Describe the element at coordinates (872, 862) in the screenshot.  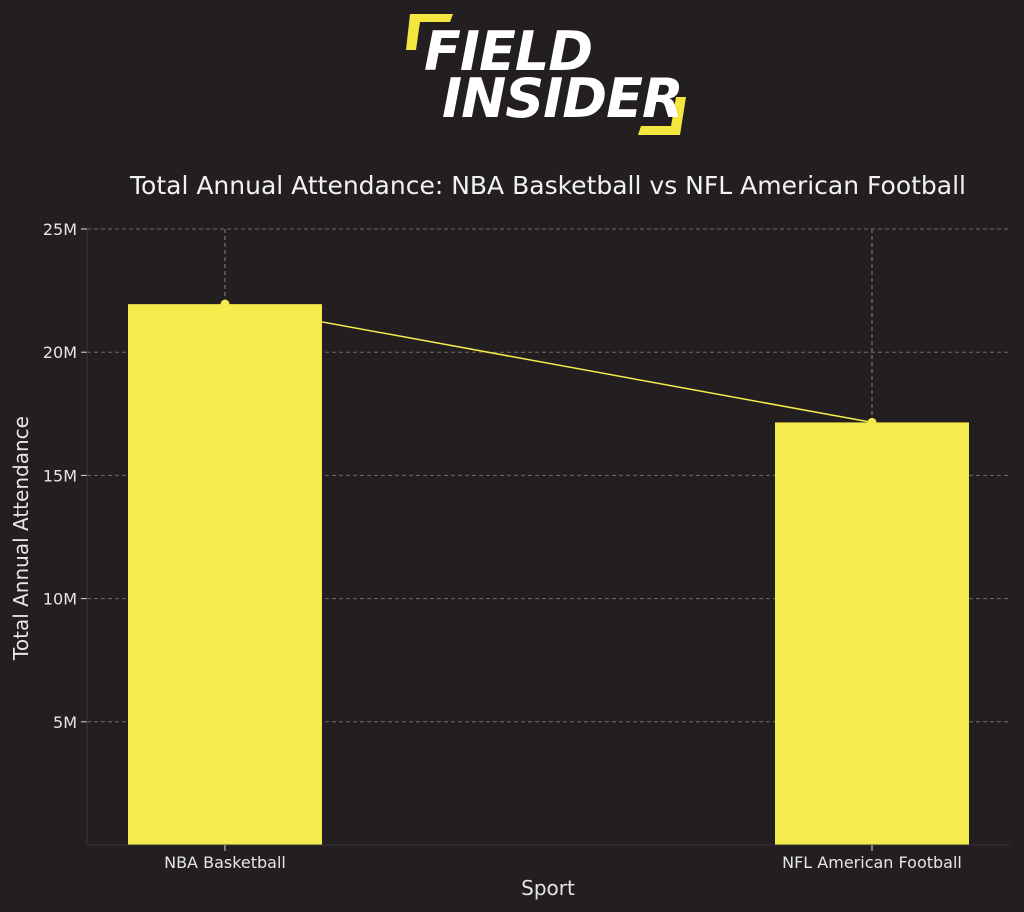
I see `x-tick-label: NFL American Football` at that location.